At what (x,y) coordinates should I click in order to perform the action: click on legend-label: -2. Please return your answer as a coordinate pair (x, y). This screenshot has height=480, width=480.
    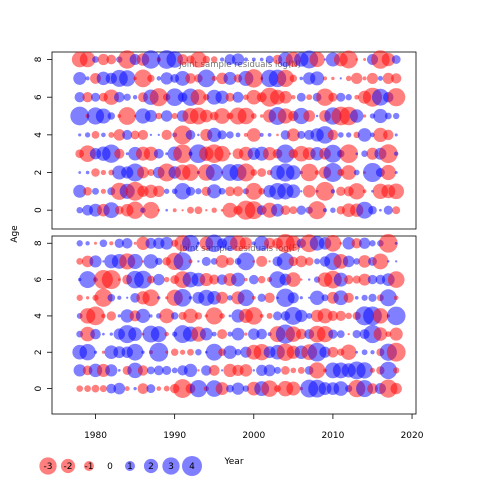
    Looking at the image, I should click on (68, 467).